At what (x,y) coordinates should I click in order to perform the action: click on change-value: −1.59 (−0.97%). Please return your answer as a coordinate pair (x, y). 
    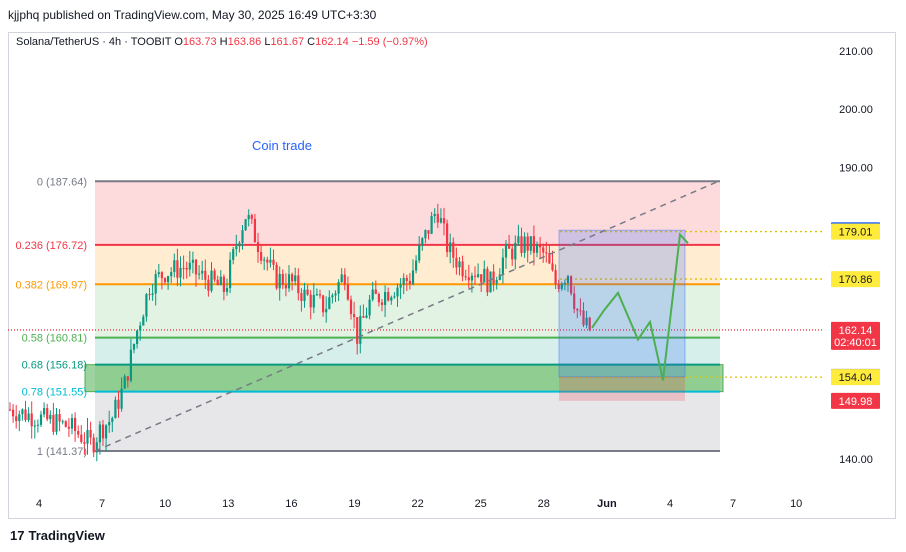
    Looking at the image, I should click on (389, 42).